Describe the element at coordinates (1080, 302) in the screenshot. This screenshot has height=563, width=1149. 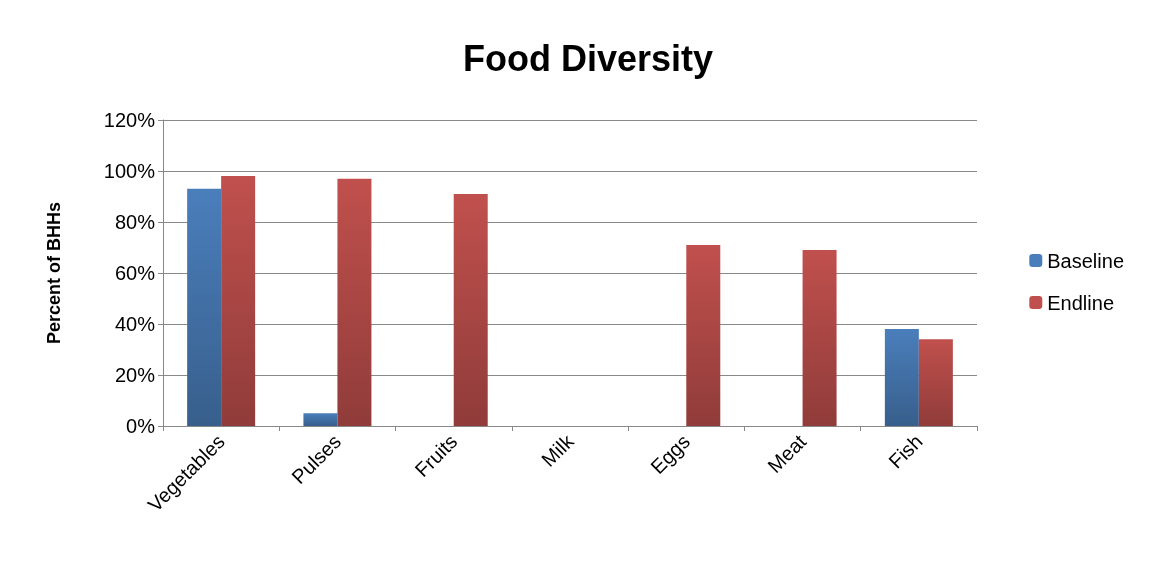
I see `legend-label: Endline` at that location.